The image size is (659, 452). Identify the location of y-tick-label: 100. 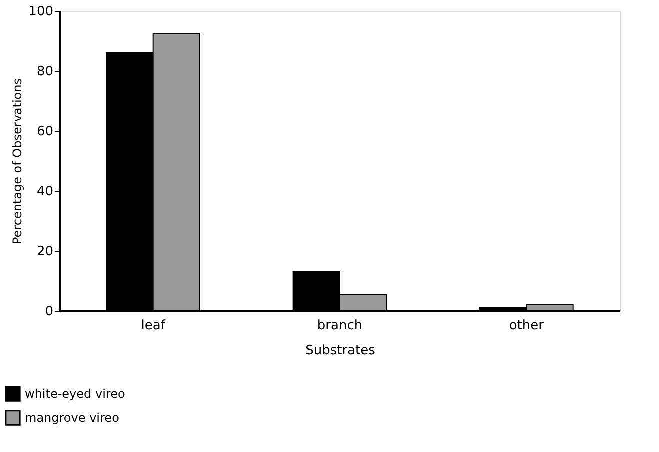
(41, 12).